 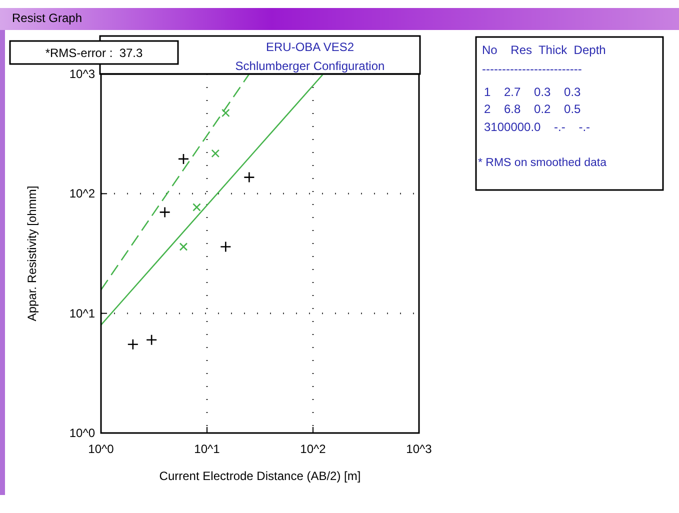 What do you see at coordinates (419, 449) in the screenshot?
I see `x-tick-label: 10^3` at bounding box center [419, 449].